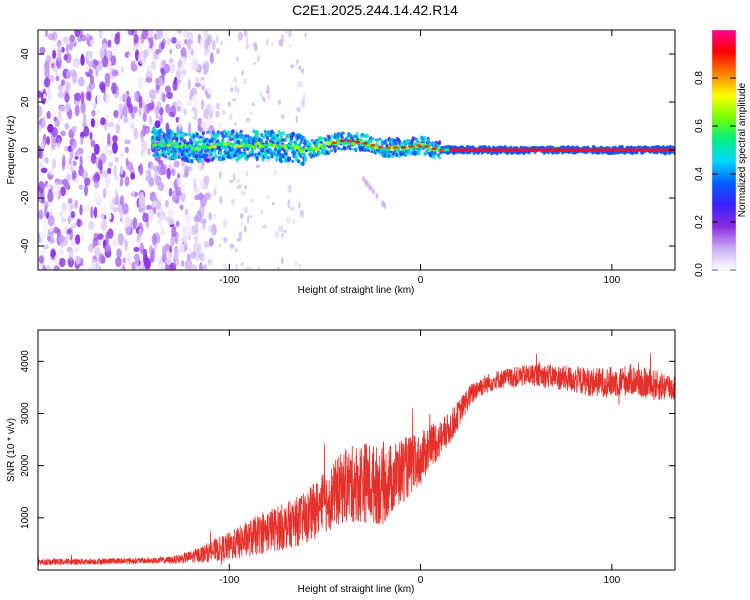 This screenshot has width=750, height=600. Describe the element at coordinates (699, 126) in the screenshot. I see `colorbar-tick-label: 0.6` at that location.